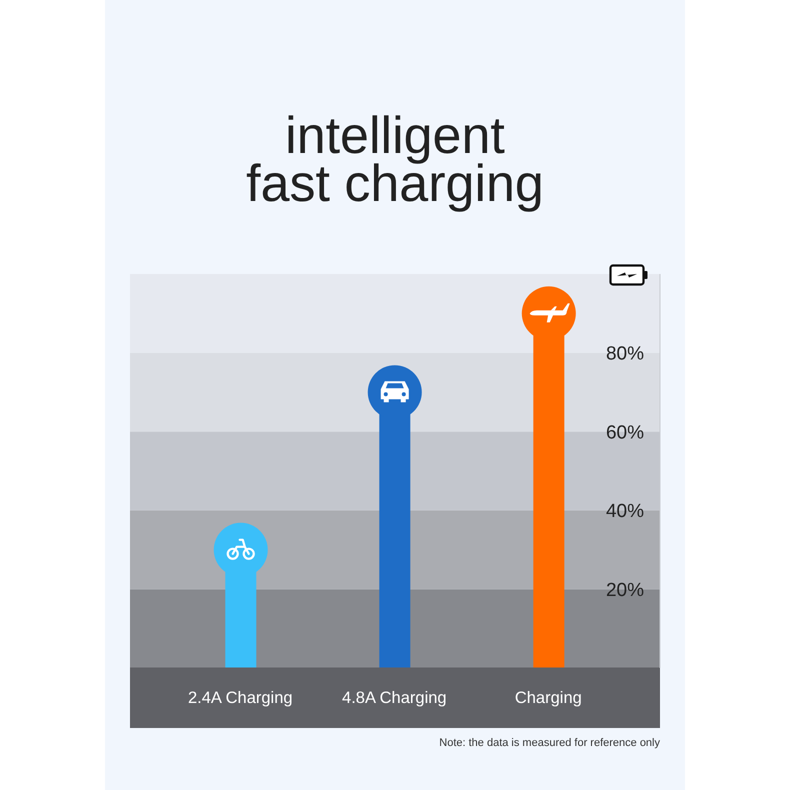  I want to click on y-tick-label: 60%, so click(625, 433).